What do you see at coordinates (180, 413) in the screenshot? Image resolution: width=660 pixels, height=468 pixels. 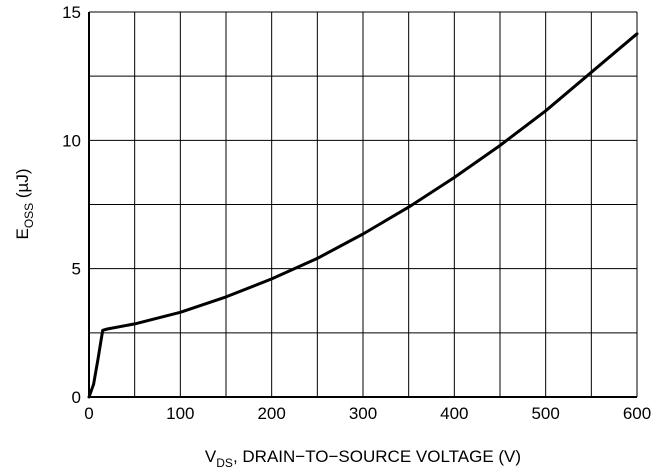 I see `x-tick-label-1: 100` at bounding box center [180, 413].